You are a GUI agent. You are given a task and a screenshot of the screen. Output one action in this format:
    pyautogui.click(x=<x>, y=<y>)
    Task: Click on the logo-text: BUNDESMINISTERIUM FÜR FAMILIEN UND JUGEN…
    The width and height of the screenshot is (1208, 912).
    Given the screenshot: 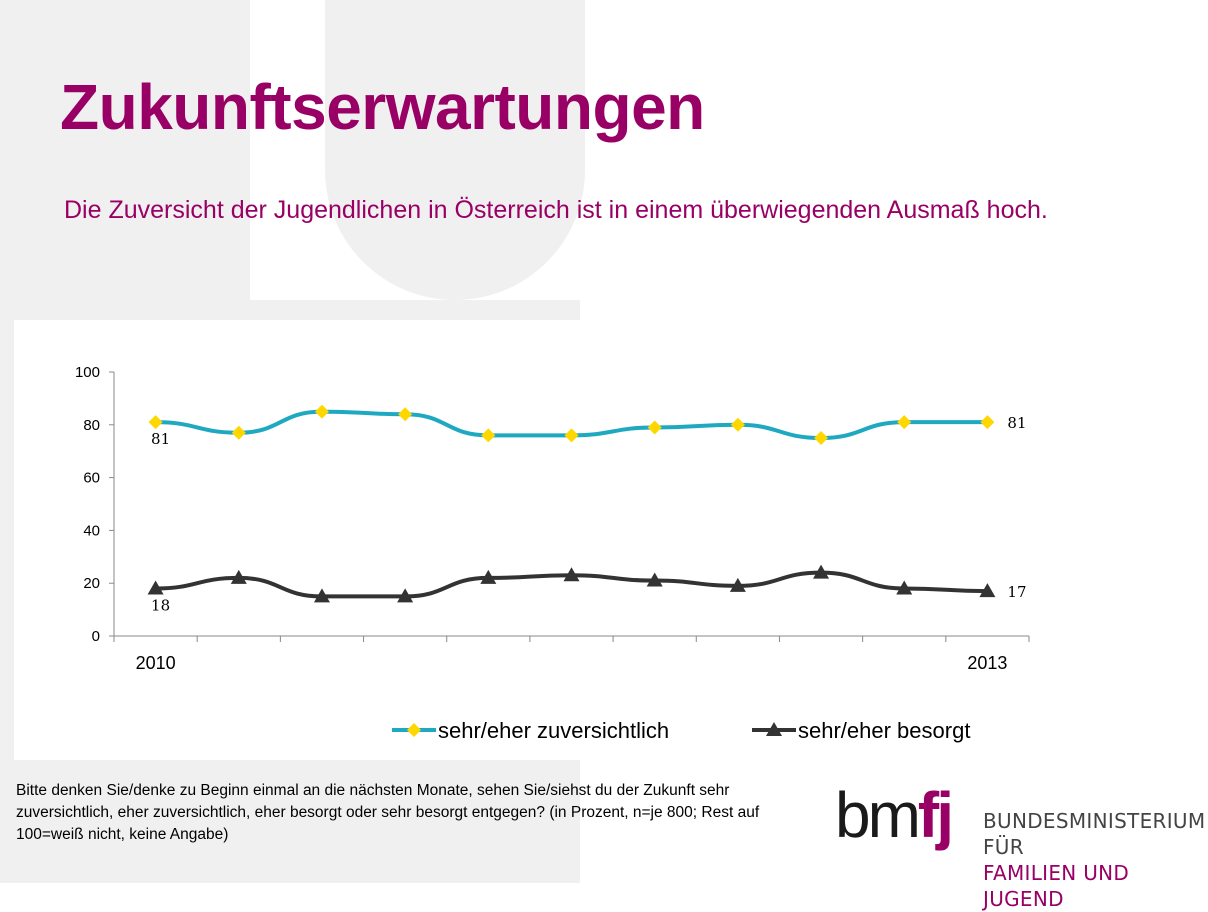 What is the action you would take?
    pyautogui.click(x=1094, y=860)
    